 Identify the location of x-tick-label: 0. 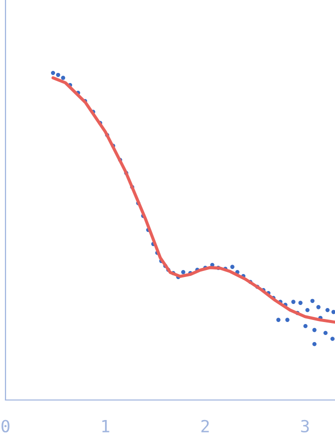
(6, 426).